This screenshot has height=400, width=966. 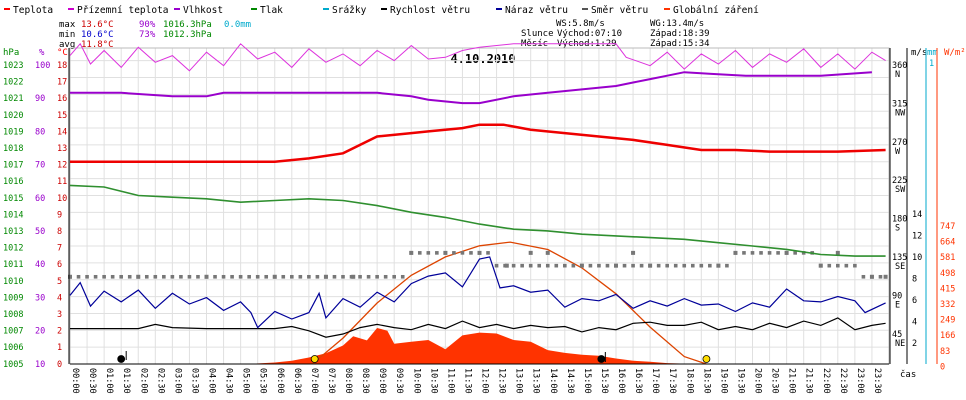 What do you see at coordinates (897, 229) in the screenshot?
I see `direction-cardinal-label: S` at bounding box center [897, 229].